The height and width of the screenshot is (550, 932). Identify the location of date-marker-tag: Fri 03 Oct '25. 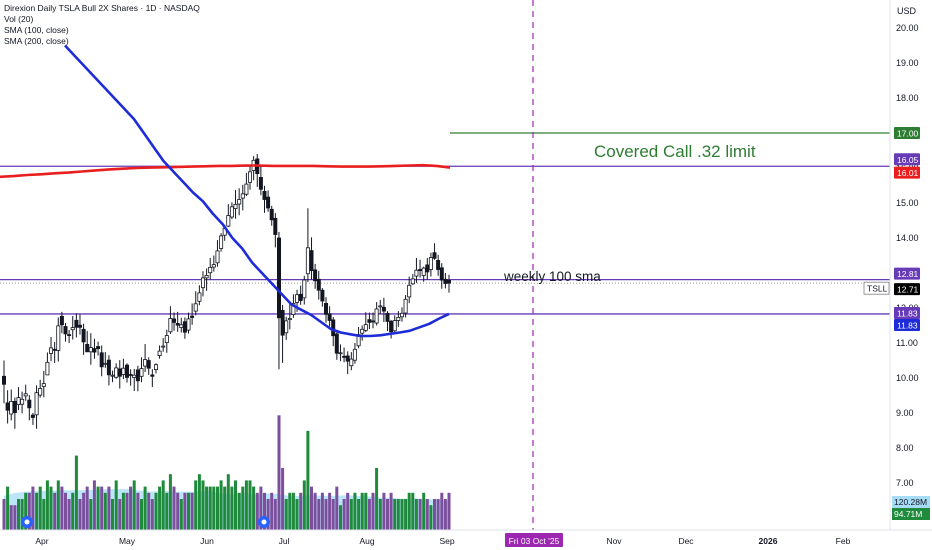
(534, 540).